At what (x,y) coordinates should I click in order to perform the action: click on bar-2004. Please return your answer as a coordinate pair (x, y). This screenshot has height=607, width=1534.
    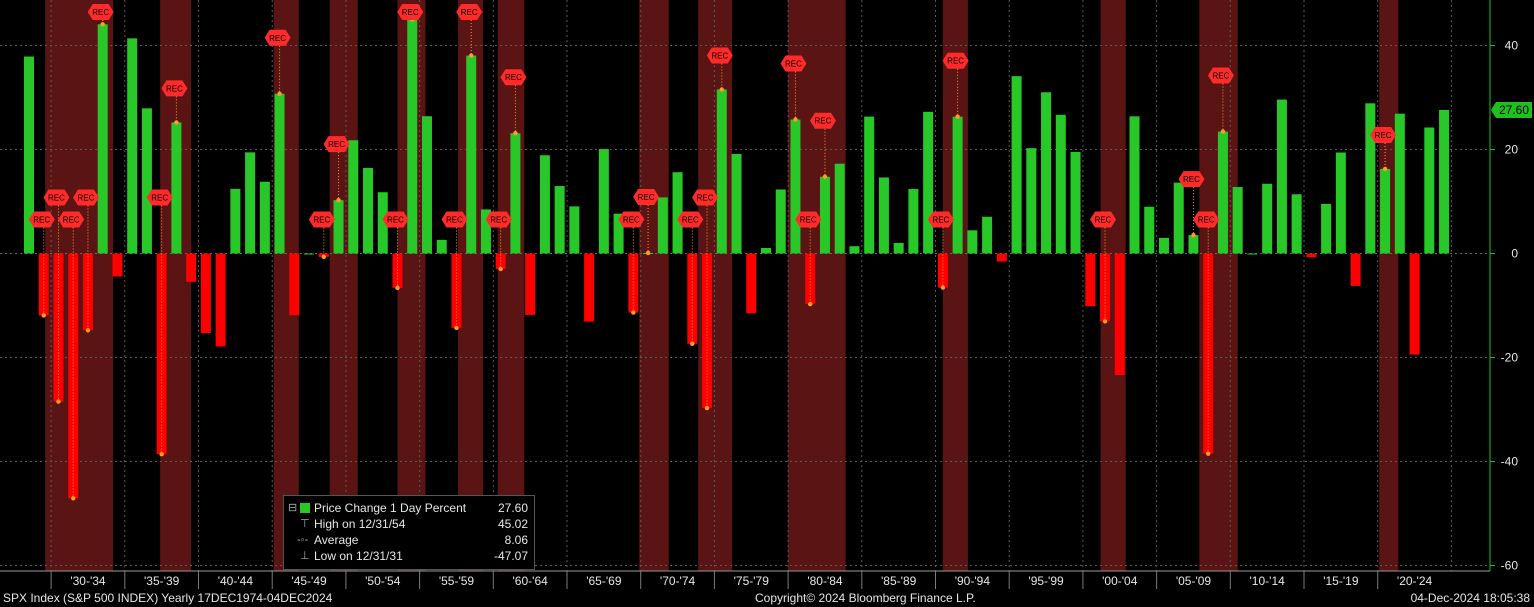
    Looking at the image, I should click on (1149, 230).